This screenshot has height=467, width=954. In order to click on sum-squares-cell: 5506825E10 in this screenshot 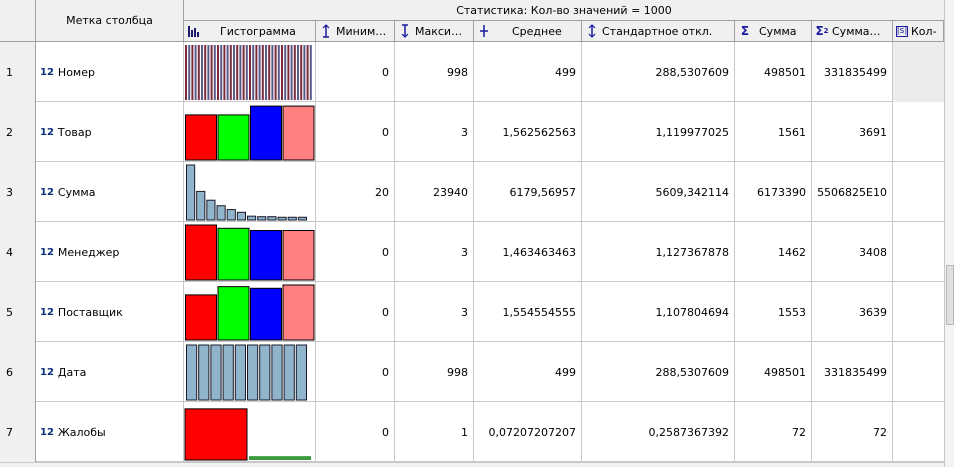, I will do `click(852, 192)`.